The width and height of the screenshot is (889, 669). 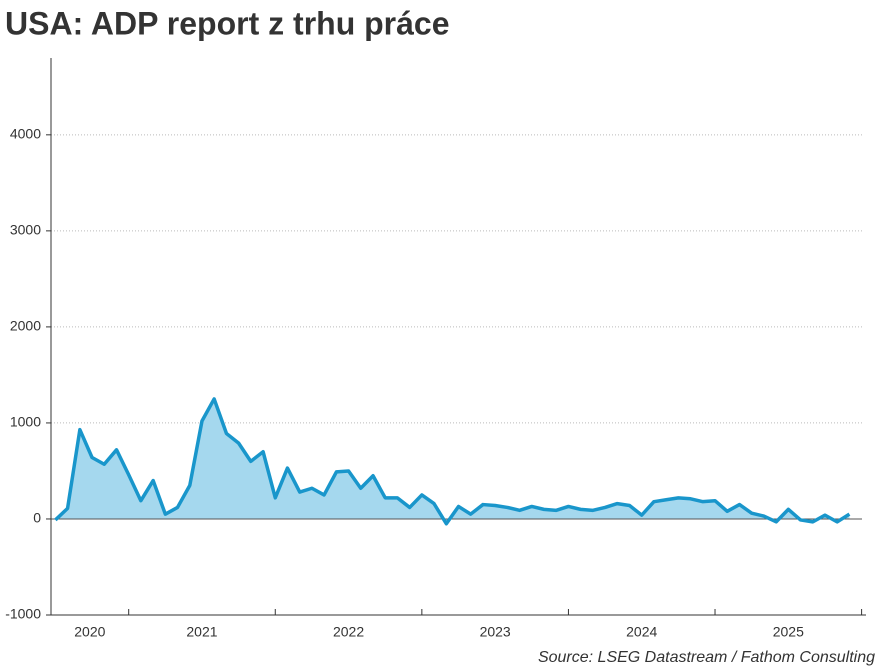 I want to click on x-tick-label: 2023, so click(x=495, y=632).